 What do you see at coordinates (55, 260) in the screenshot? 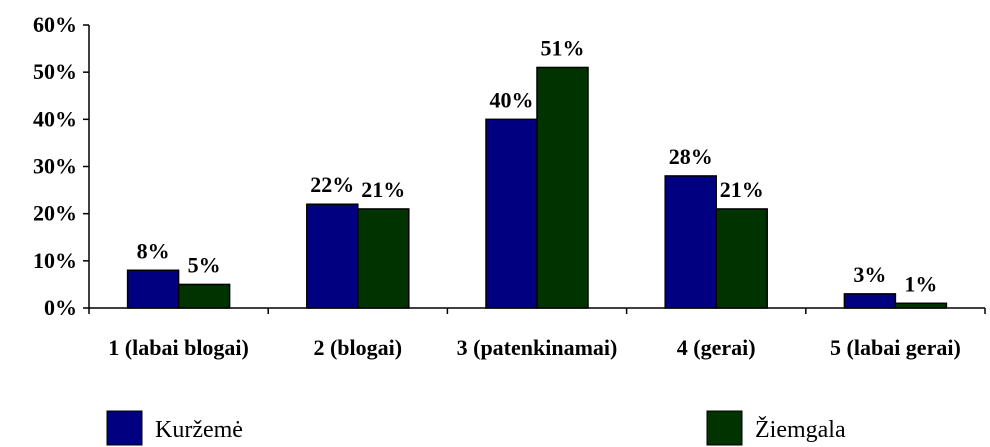
I see `y-tick-label: 10%` at bounding box center [55, 260].